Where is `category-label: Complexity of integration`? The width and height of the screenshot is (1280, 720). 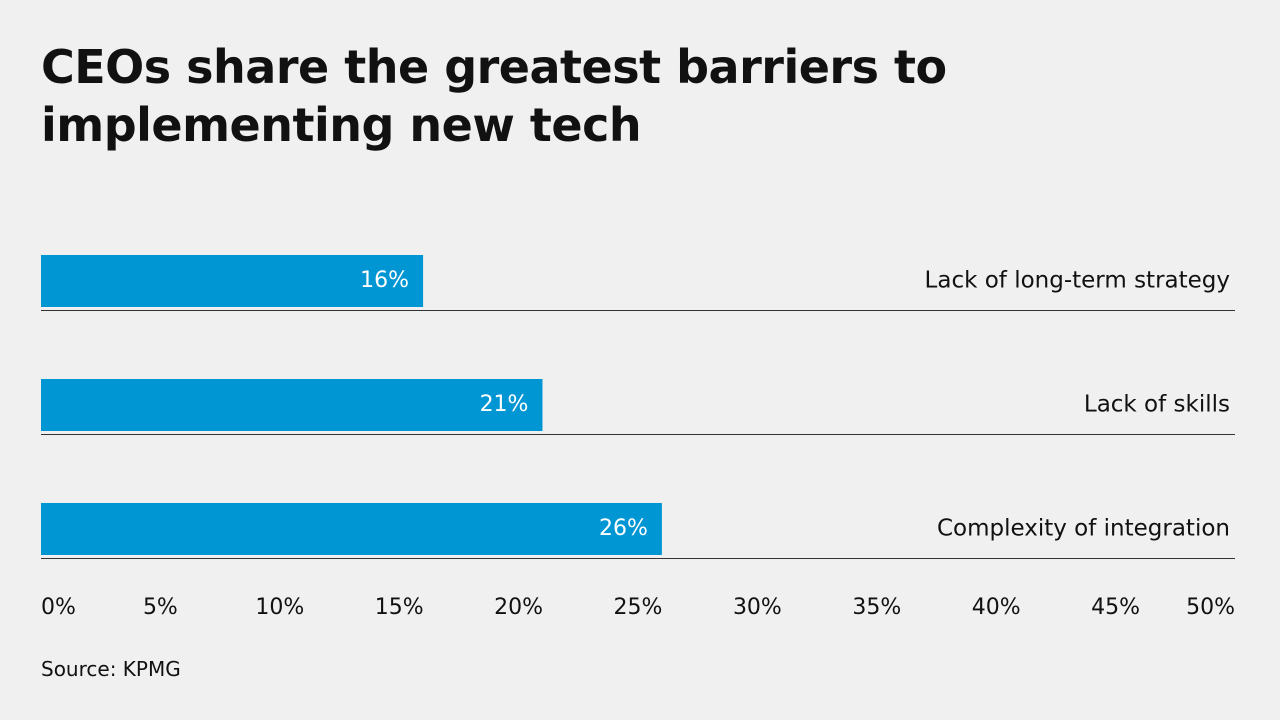
category-label: Complexity of integration is located at coordinates (1083, 529).